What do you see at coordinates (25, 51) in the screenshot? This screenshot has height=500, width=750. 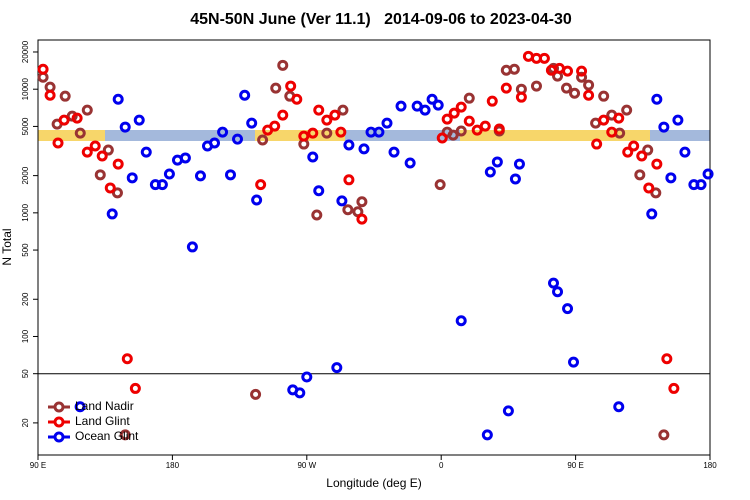 I see `y-tick-label: 20000` at bounding box center [25, 51].